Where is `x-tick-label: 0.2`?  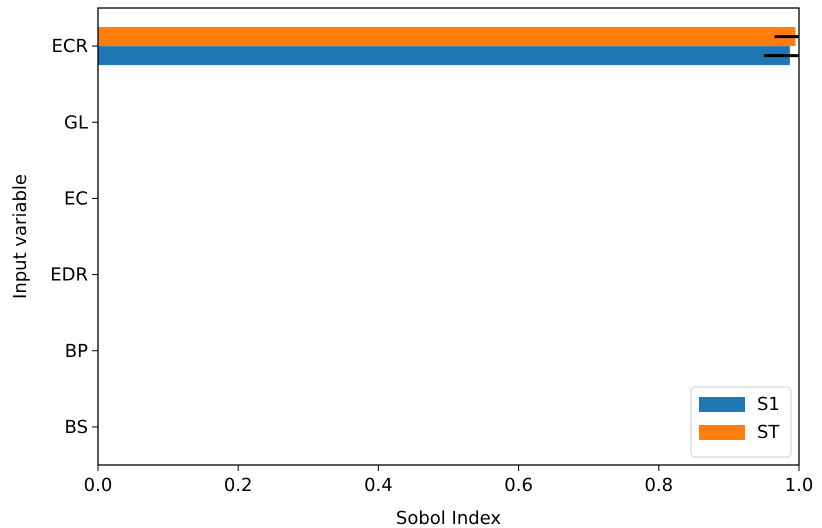
x-tick-label: 0.2 is located at coordinates (238, 485).